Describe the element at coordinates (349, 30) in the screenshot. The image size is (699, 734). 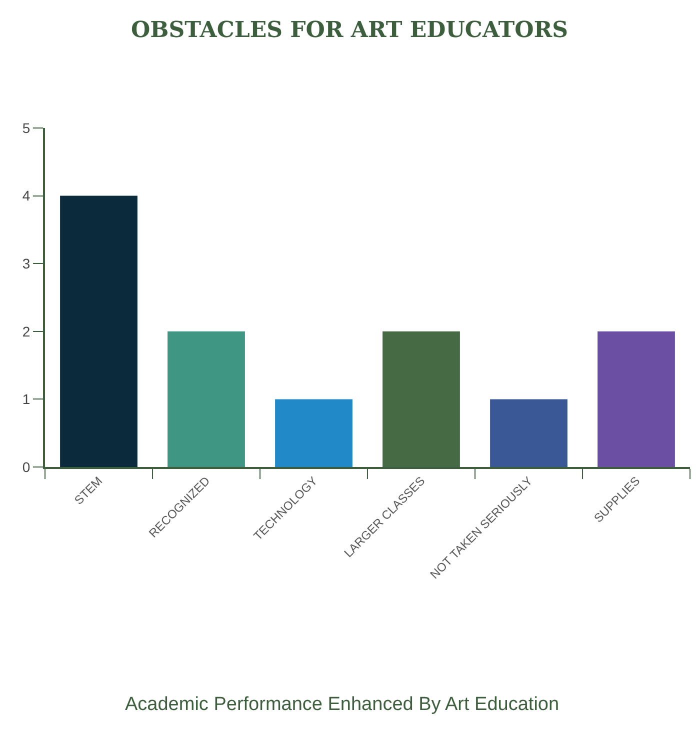
I see `chart-title: OBSTACLES FOR ART EDUCATORS` at that location.